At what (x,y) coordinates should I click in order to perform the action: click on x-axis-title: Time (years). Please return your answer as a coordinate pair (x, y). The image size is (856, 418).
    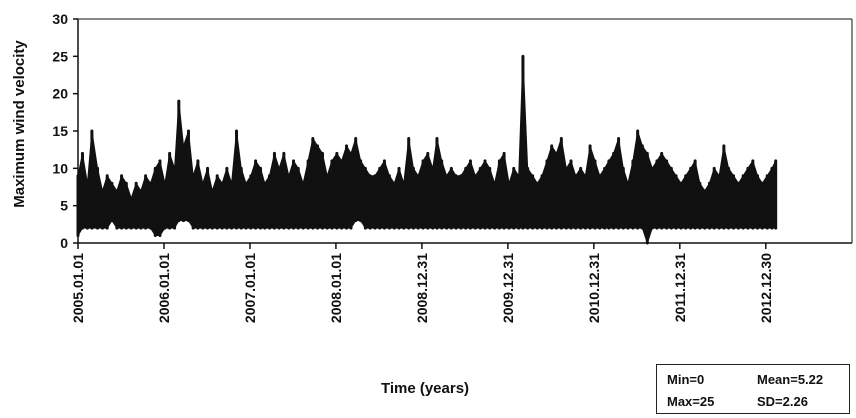
    Looking at the image, I should click on (425, 388).